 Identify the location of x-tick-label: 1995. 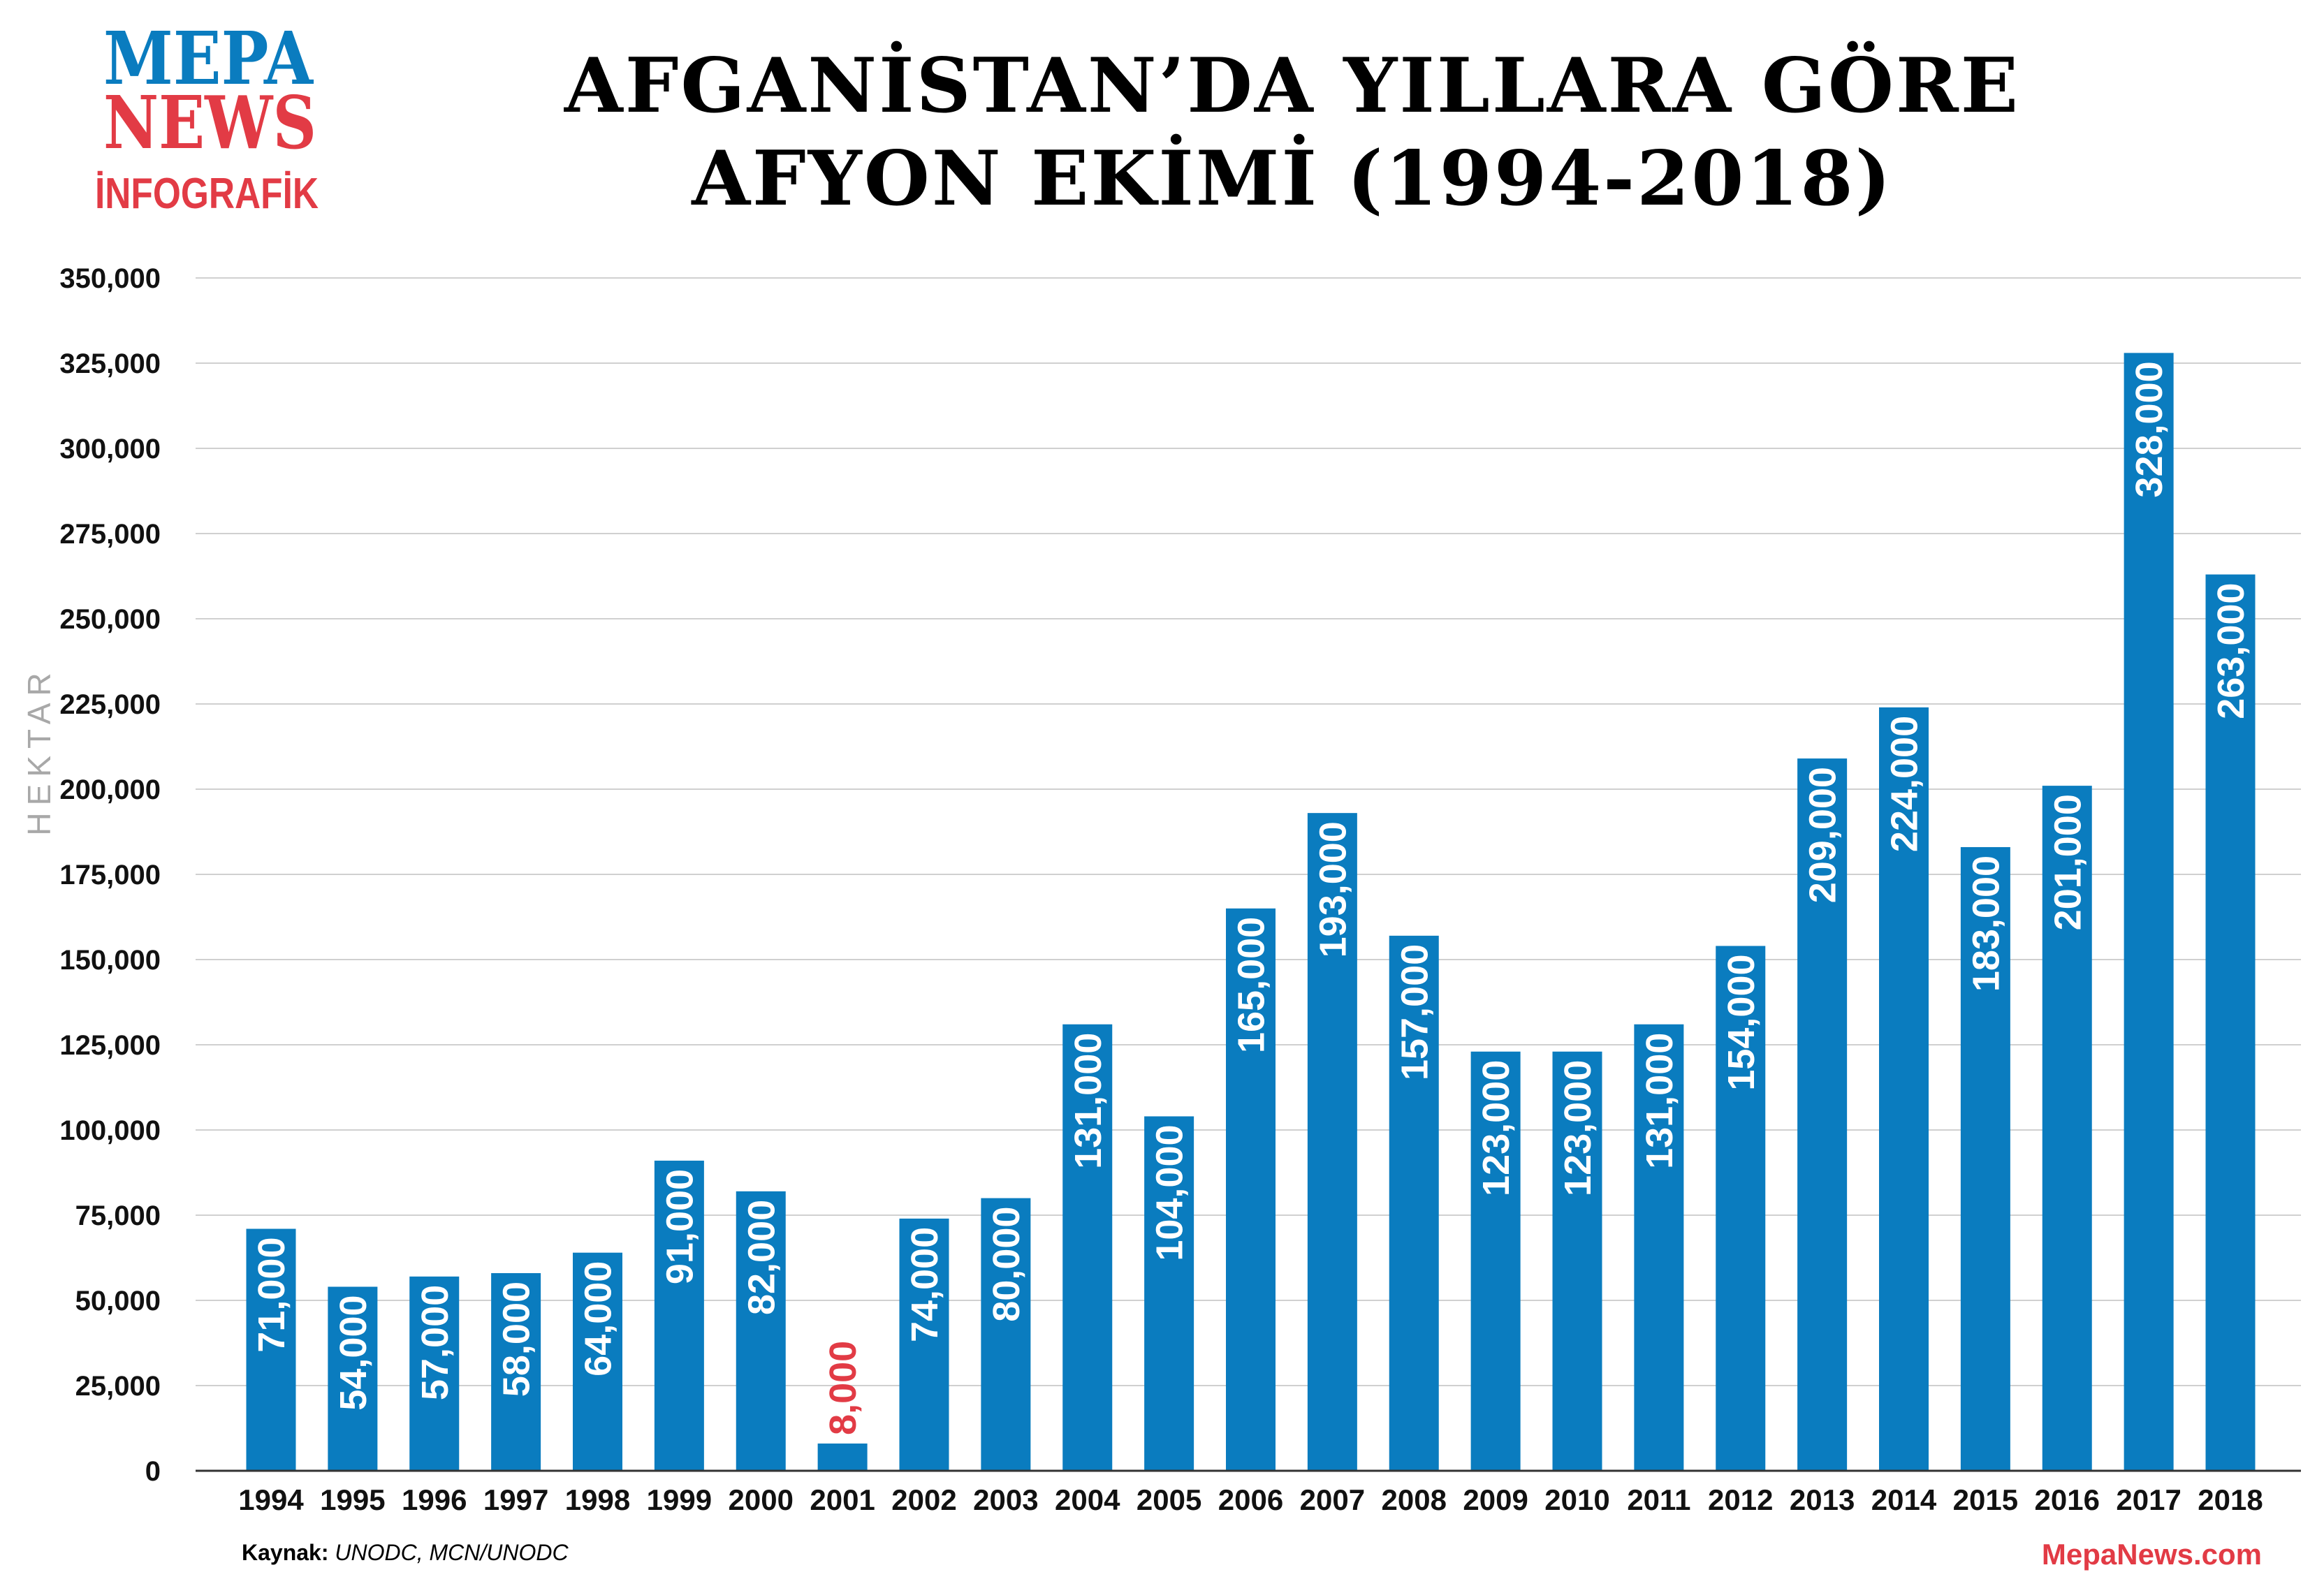
(352, 1500).